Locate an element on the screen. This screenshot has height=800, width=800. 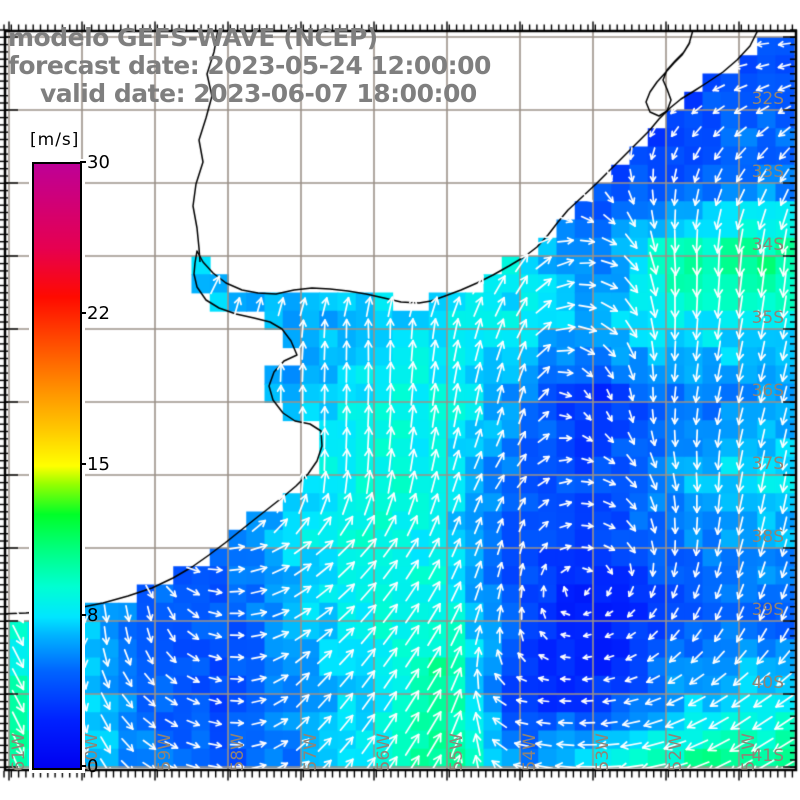
colorbar-tick-label: 8 is located at coordinates (93, 615).